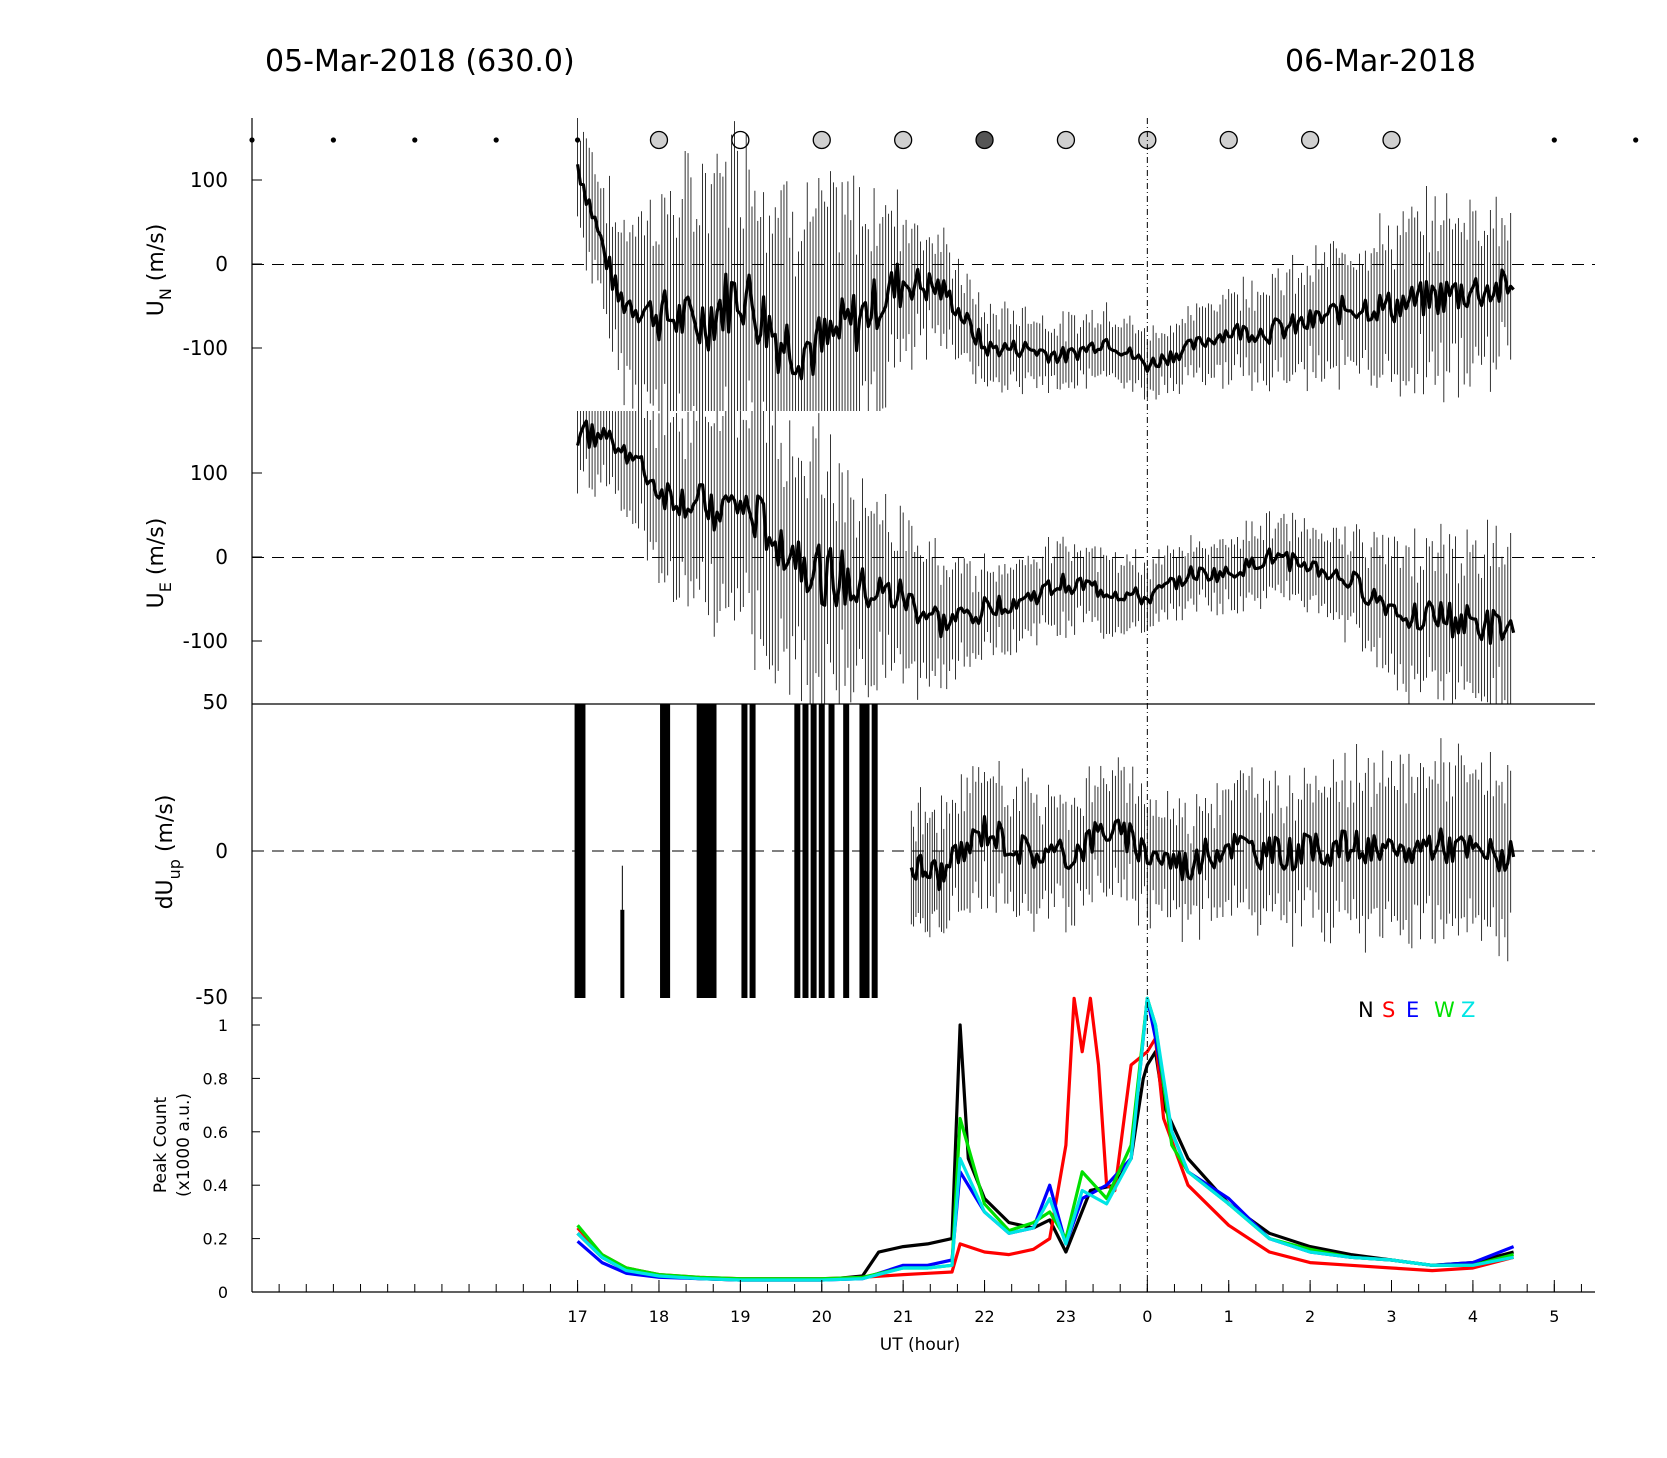 This screenshot has height=1458, width=1667. What do you see at coordinates (156, 550) in the screenshot?
I see `ue-ylabel-unit: (m/s)` at bounding box center [156, 550].